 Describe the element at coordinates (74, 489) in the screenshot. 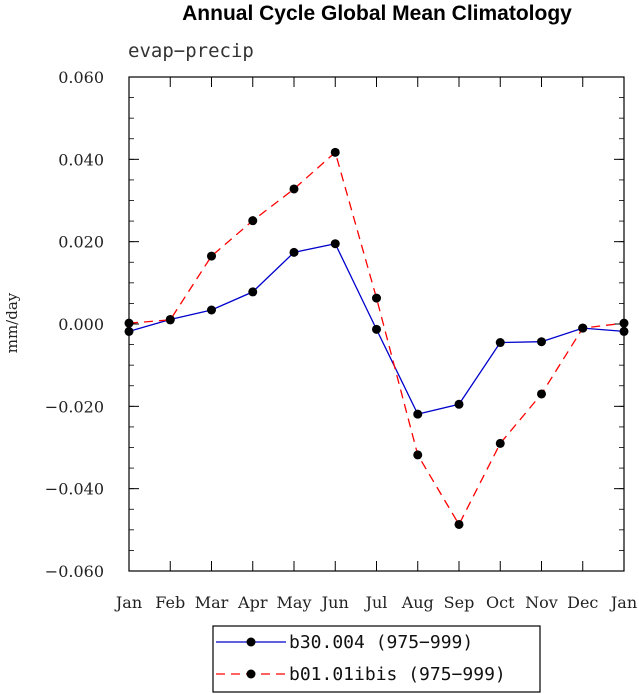

I see `y-tick-label: −0.040` at that location.